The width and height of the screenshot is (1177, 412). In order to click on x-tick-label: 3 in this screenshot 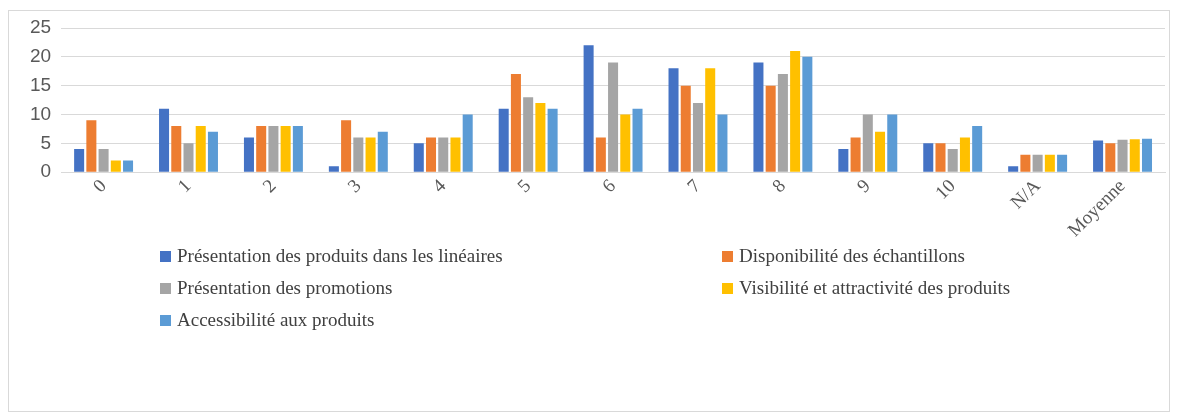, I will do `click(354, 185)`.